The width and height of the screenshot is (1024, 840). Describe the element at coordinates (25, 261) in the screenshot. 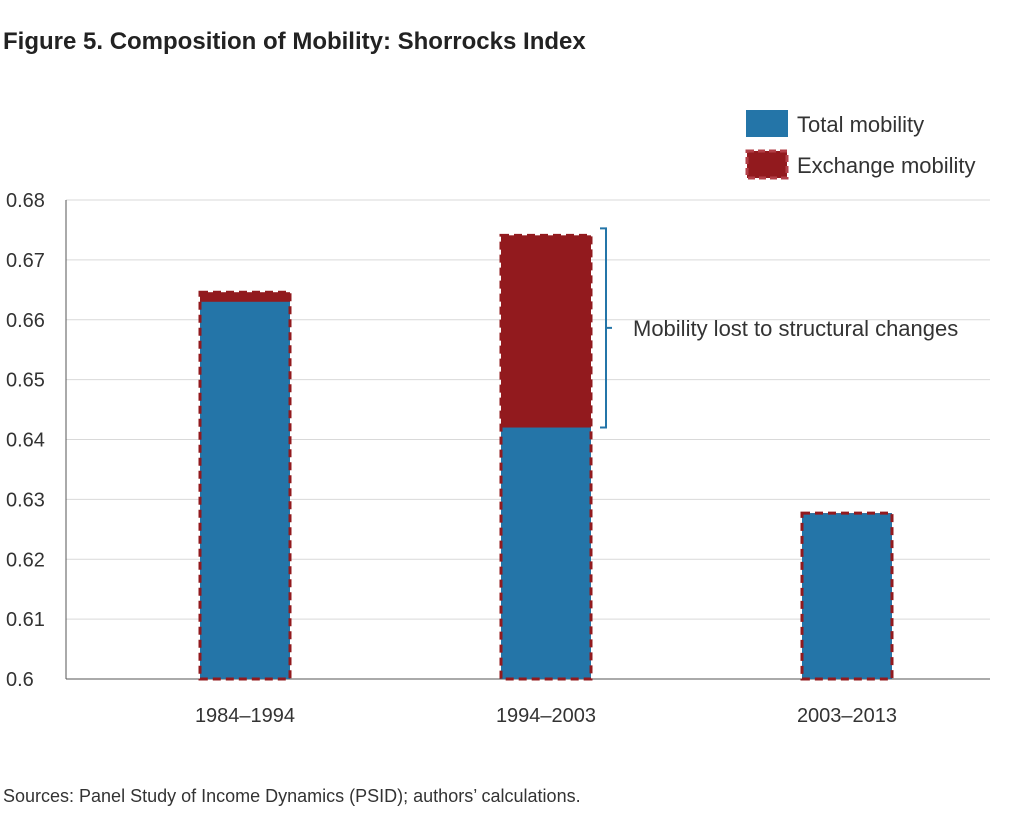

I see `y-tick-label: 0.67` at that location.